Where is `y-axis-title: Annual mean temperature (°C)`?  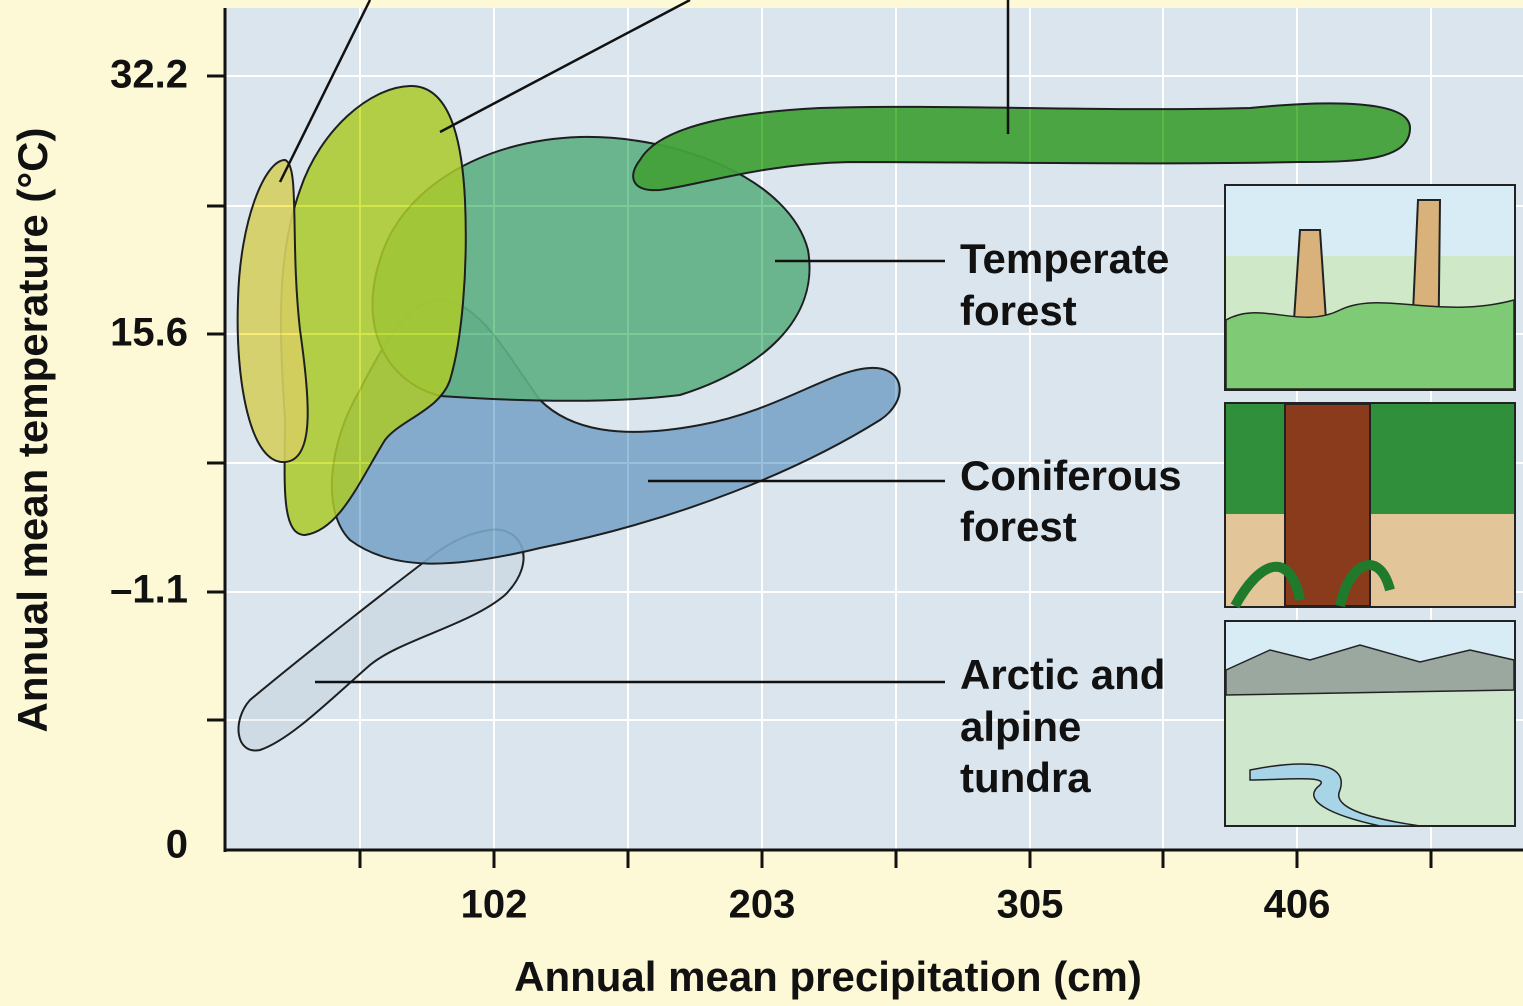
y-axis-title: Annual mean temperature (°C) is located at coordinates (32, 430).